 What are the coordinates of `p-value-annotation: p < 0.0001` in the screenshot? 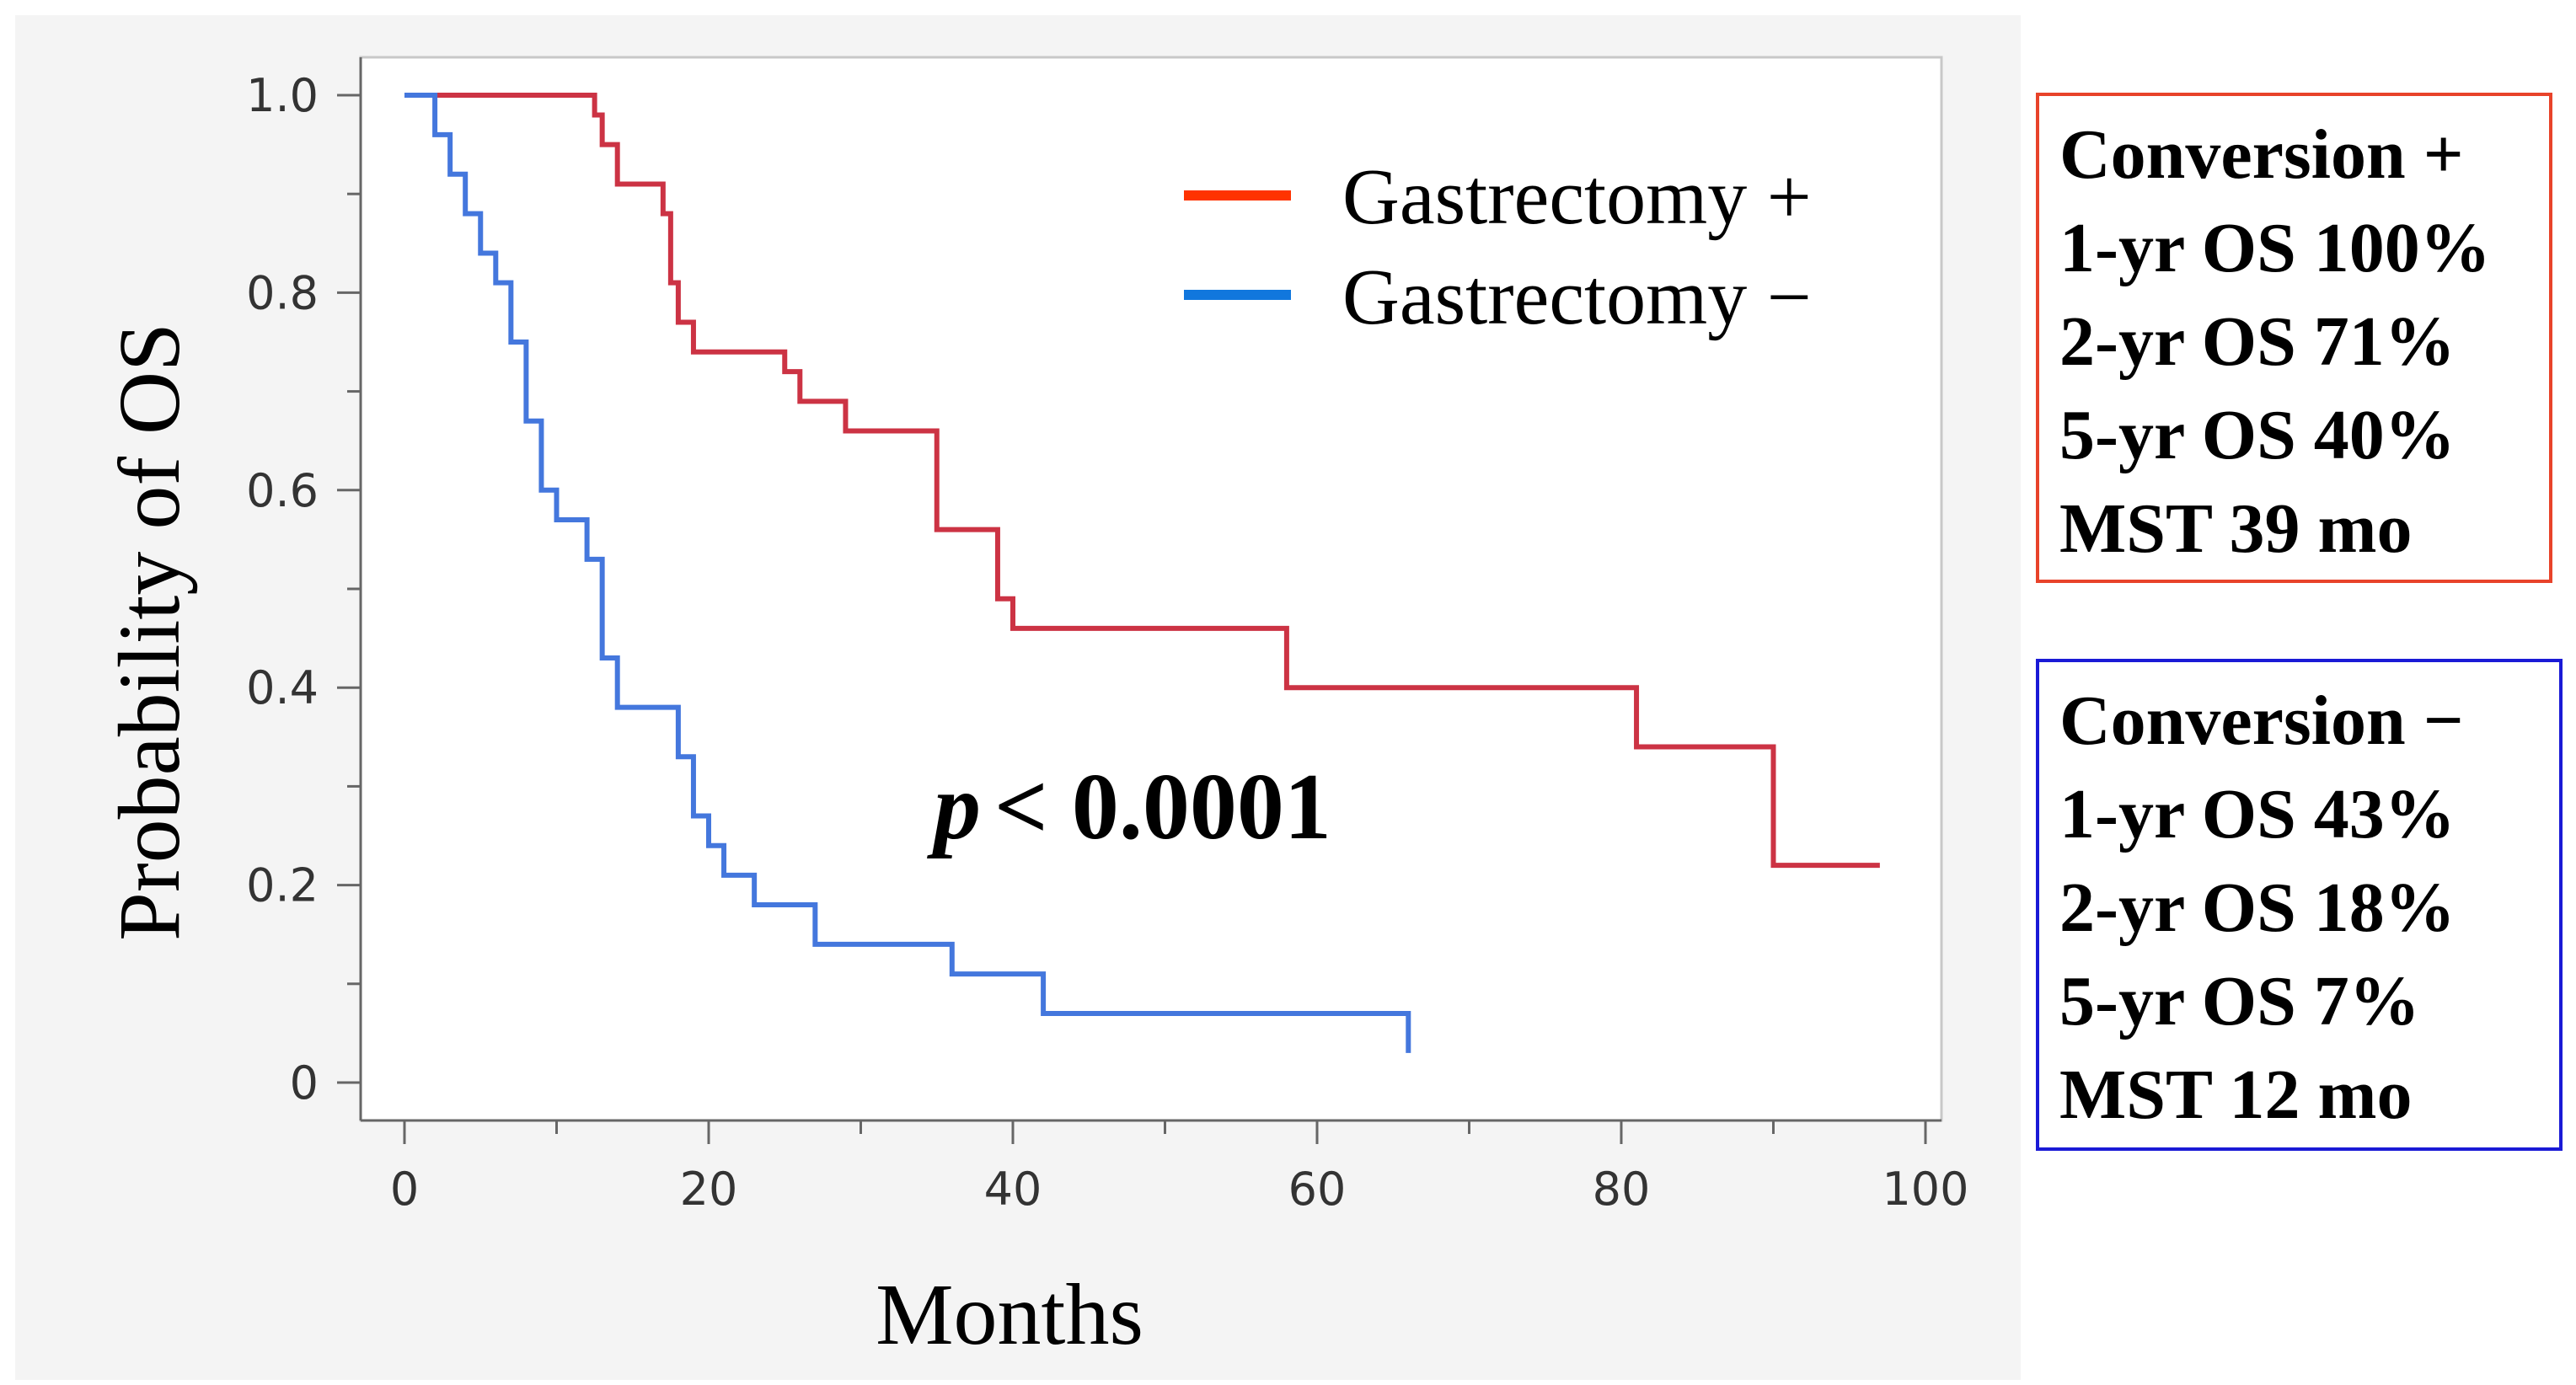 It's located at (1129, 807).